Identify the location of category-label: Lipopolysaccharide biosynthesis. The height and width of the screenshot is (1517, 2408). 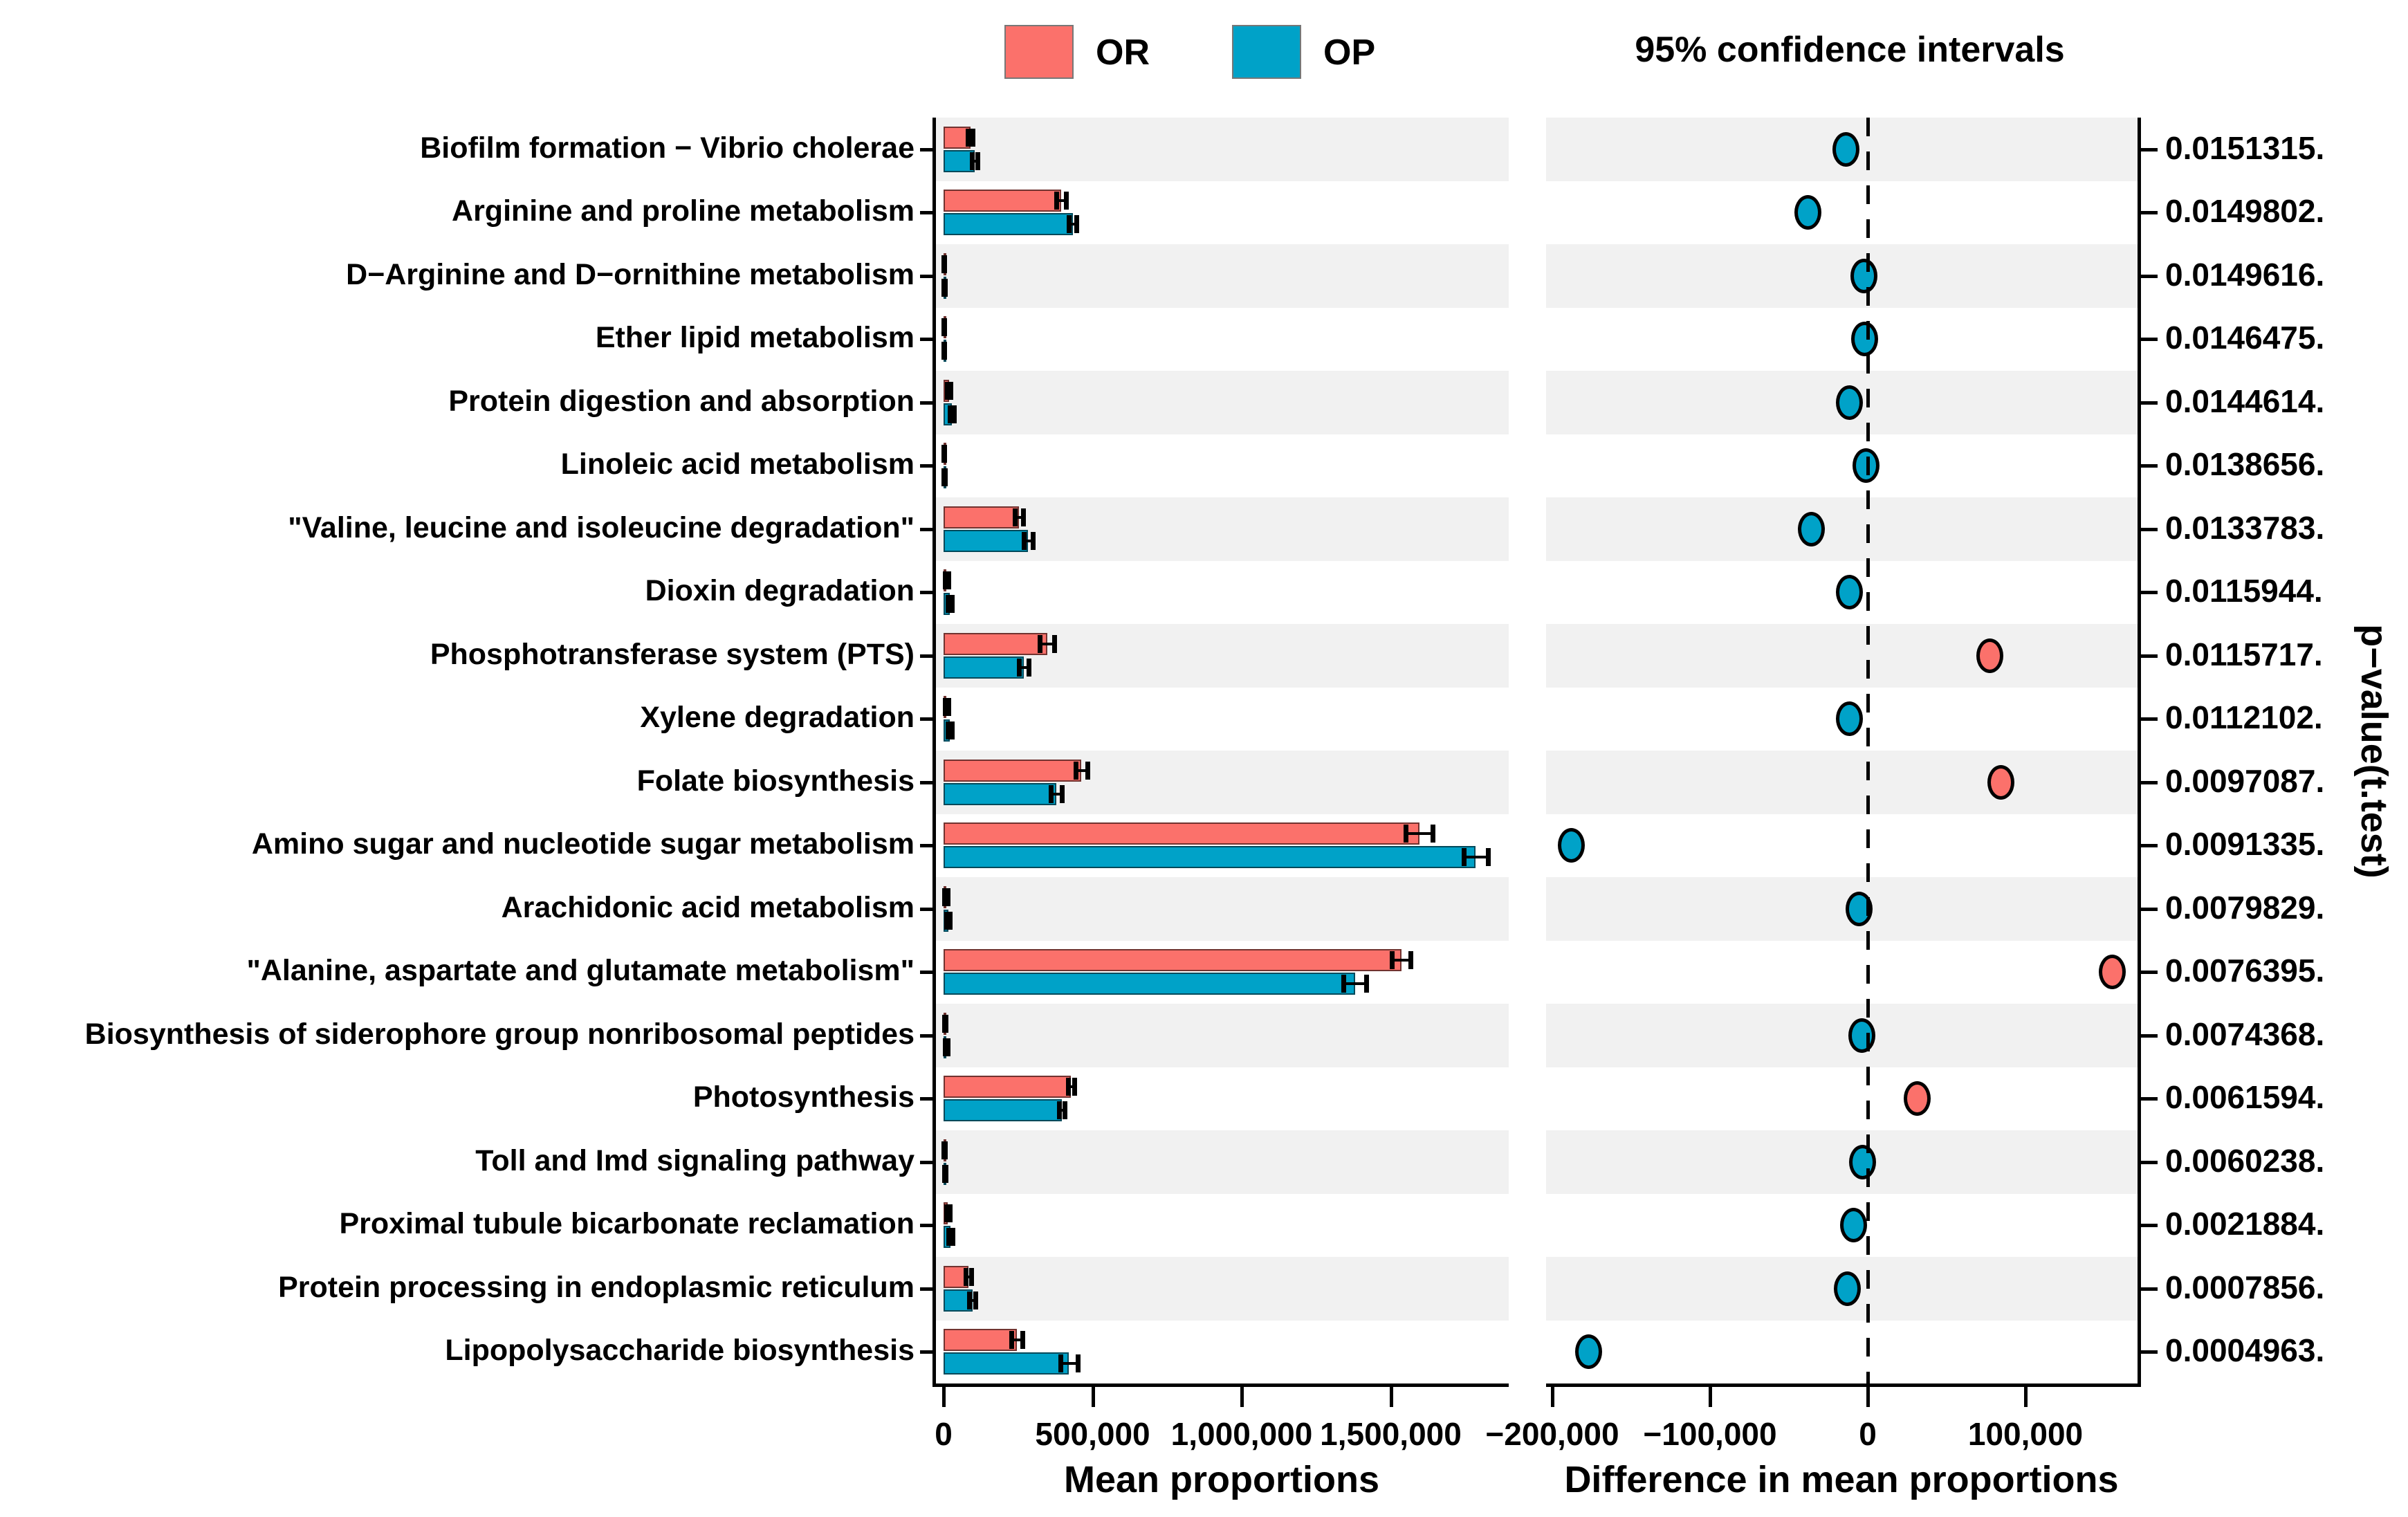
(680, 1351).